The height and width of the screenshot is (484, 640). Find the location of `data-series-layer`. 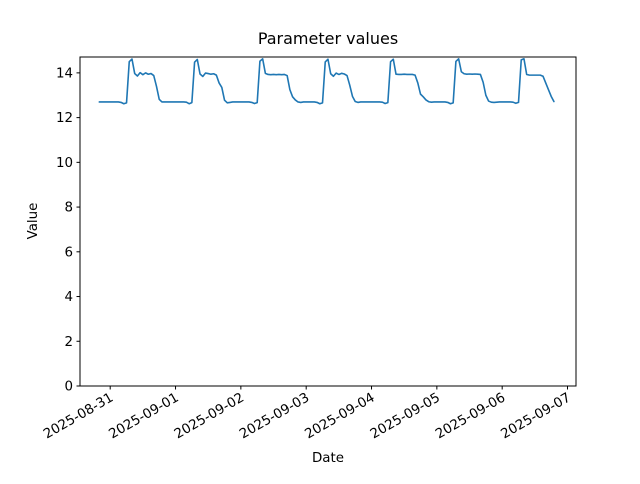

data-series-layer is located at coordinates (326, 81).